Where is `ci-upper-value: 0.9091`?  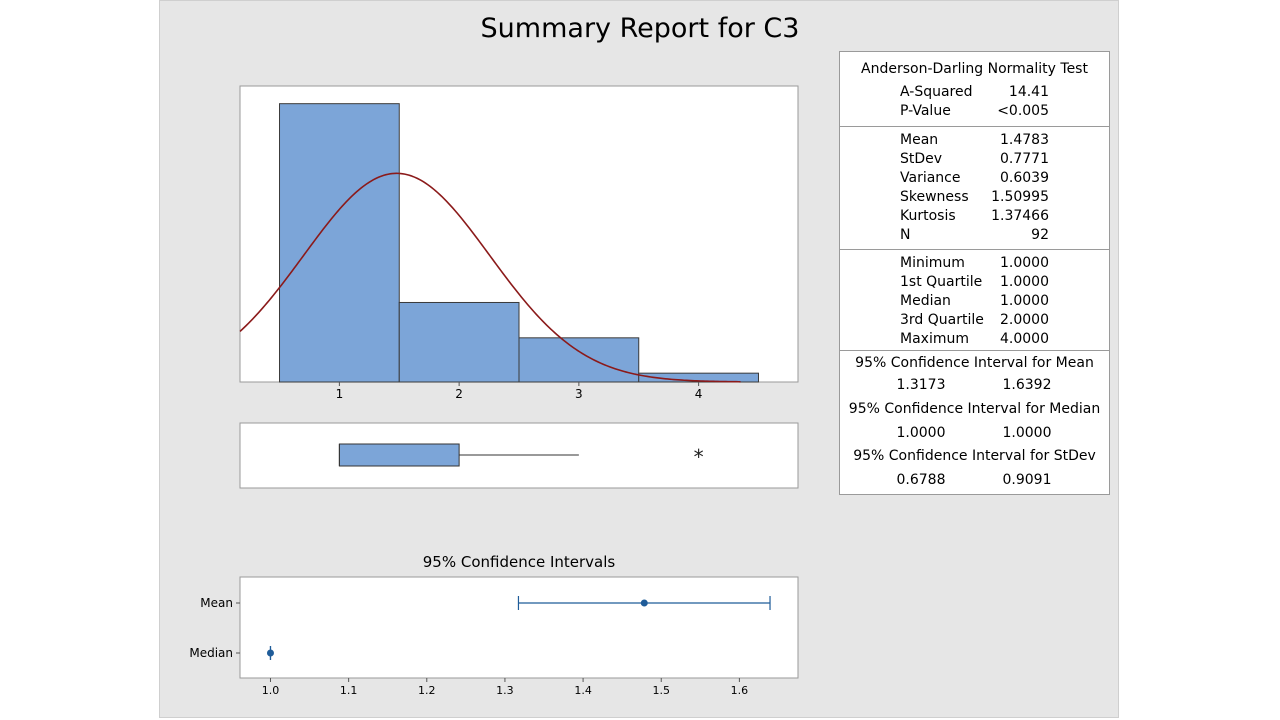
ci-upper-value: 0.9091 is located at coordinates (1027, 480).